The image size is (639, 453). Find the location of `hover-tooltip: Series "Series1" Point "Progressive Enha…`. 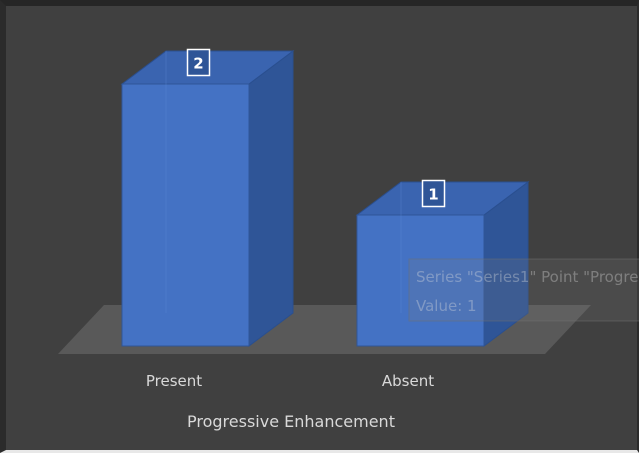

hover-tooltip: Series "Series1" Point "Progressive Enha… is located at coordinates (523, 290).